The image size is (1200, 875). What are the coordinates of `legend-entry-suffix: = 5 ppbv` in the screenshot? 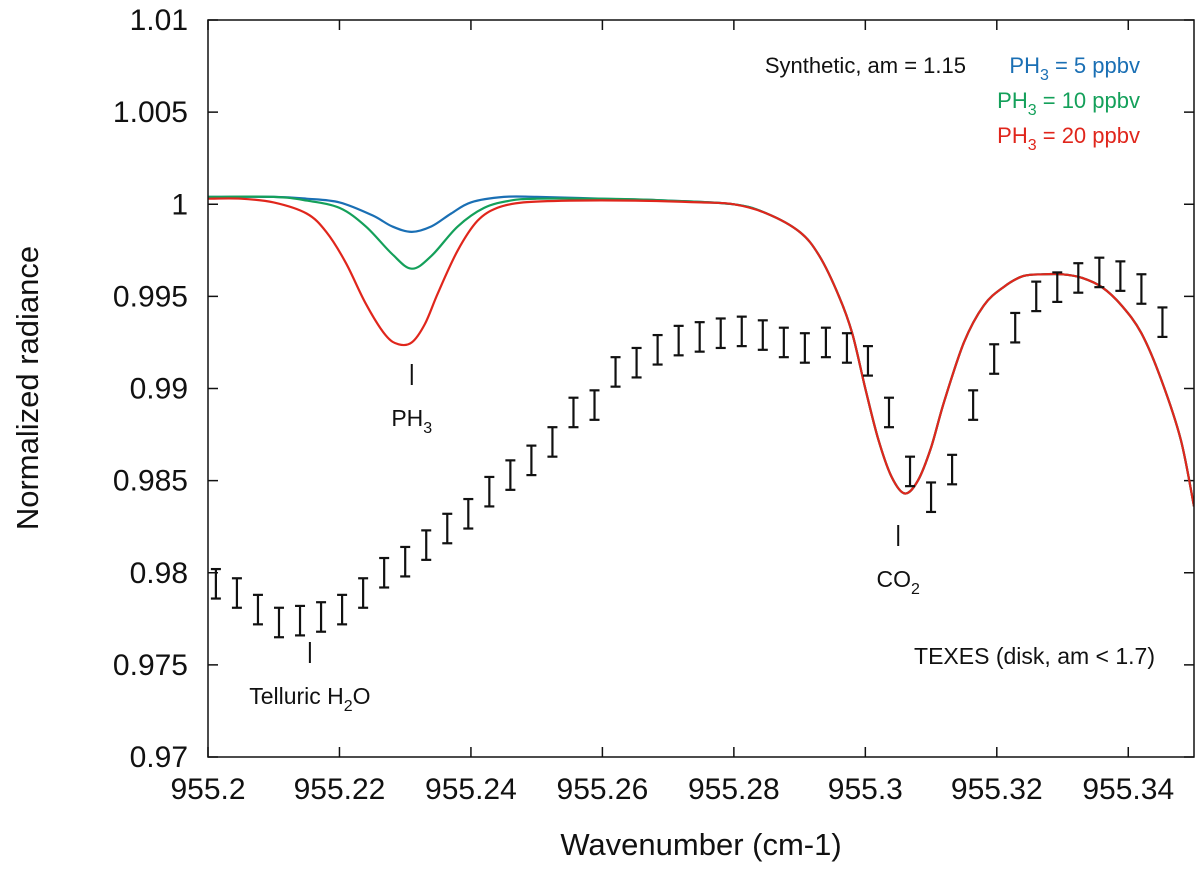 It's located at (1094, 65).